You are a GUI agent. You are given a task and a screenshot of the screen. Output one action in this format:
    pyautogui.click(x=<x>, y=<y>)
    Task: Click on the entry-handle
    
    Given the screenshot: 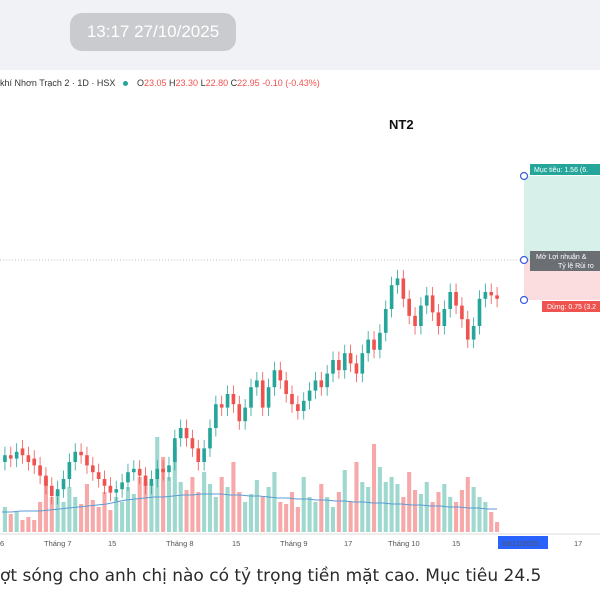 What is the action you would take?
    pyautogui.click(x=524, y=260)
    